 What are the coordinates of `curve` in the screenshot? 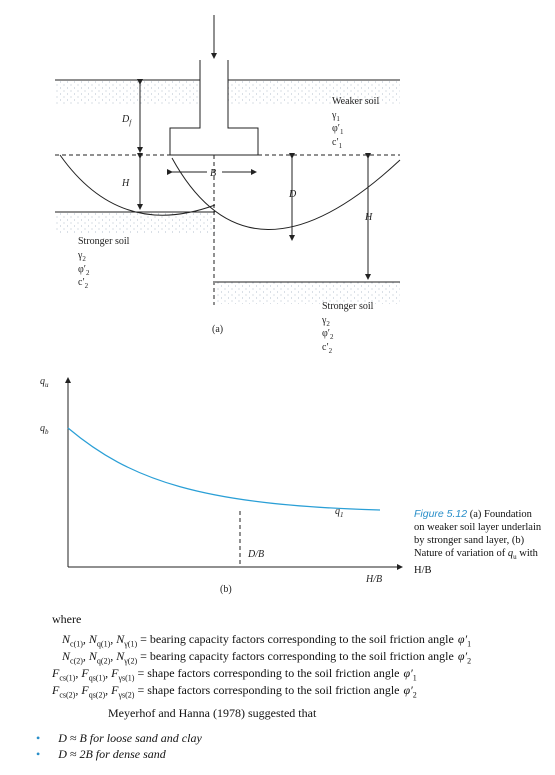 It's located at (224, 469).